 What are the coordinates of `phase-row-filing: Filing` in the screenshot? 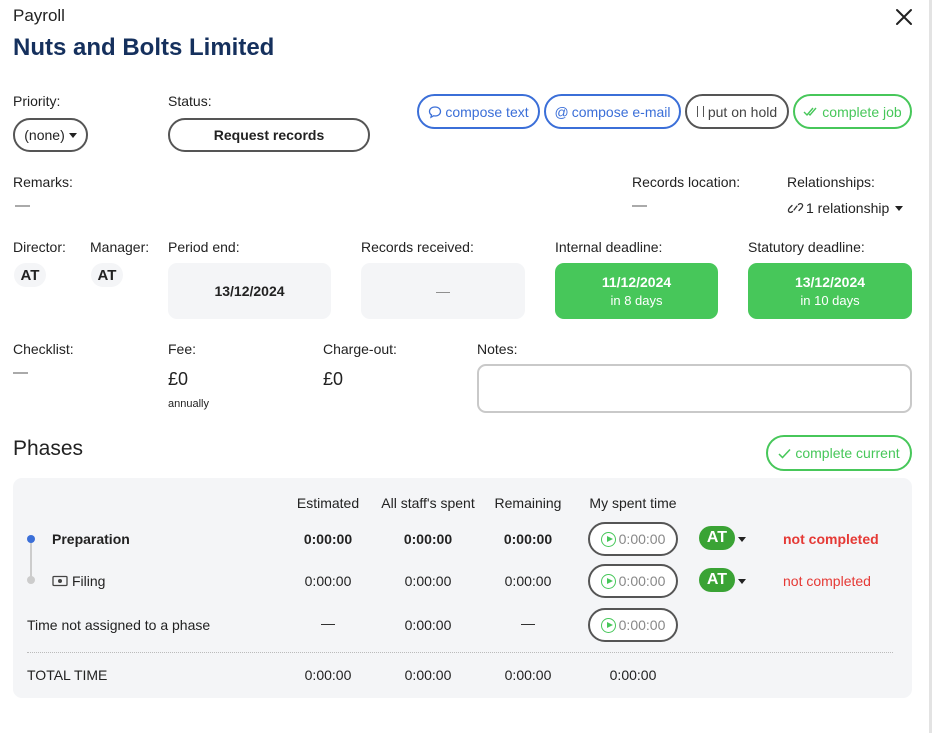 It's located at (78, 581).